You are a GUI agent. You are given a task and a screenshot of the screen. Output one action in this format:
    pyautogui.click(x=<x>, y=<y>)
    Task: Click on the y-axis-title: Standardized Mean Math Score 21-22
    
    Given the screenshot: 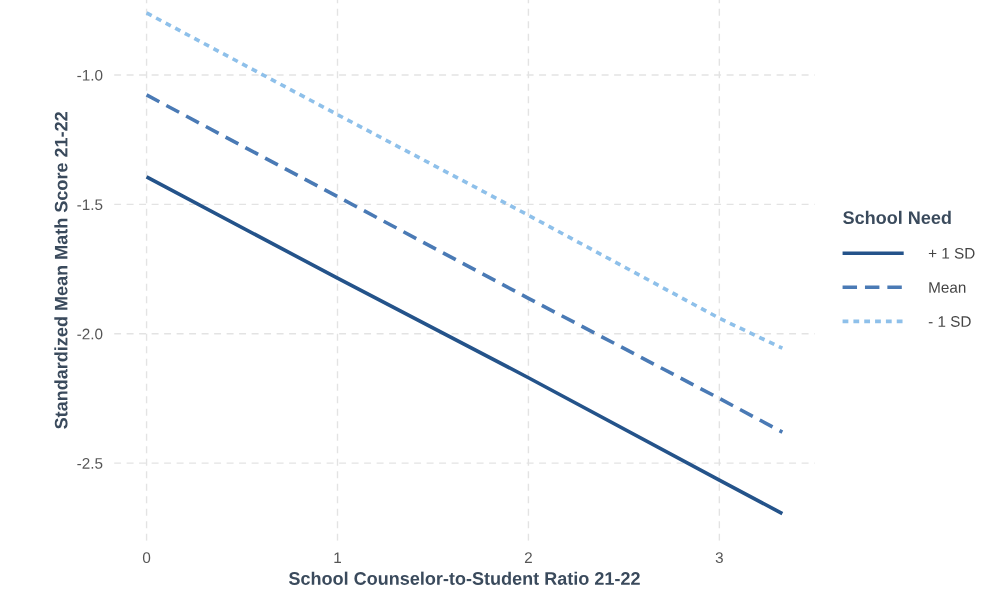 What is the action you would take?
    pyautogui.click(x=61, y=270)
    